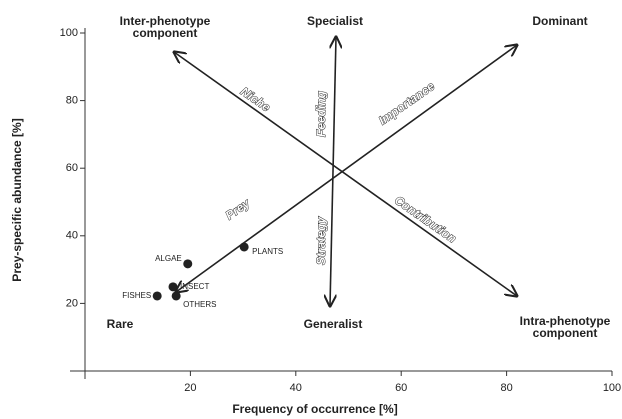 Image resolution: width=622 pixels, height=419 pixels. I want to click on feeding-strategy-arrow, so click(333, 171).